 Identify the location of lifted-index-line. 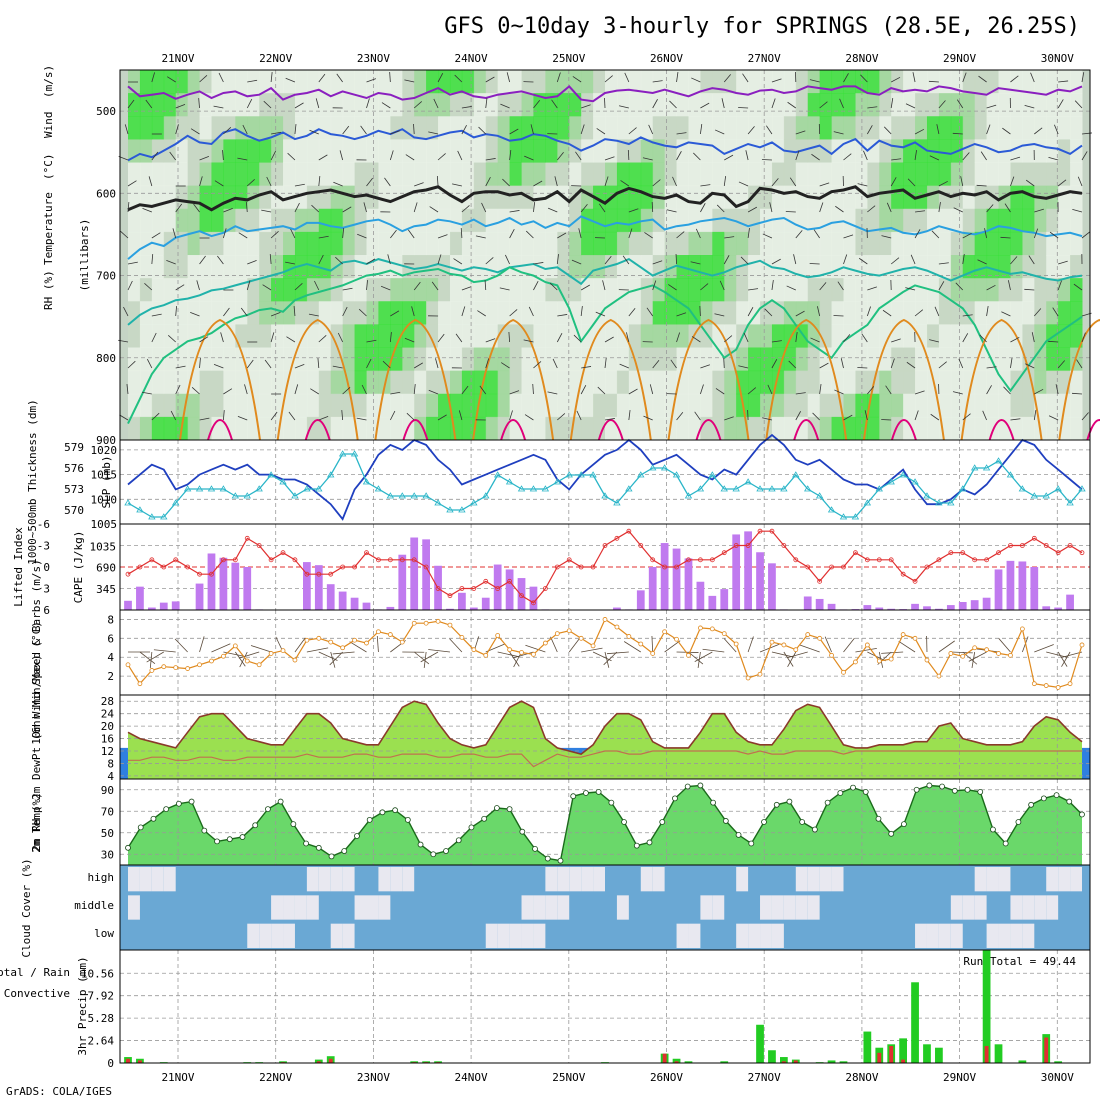
(605, 567).